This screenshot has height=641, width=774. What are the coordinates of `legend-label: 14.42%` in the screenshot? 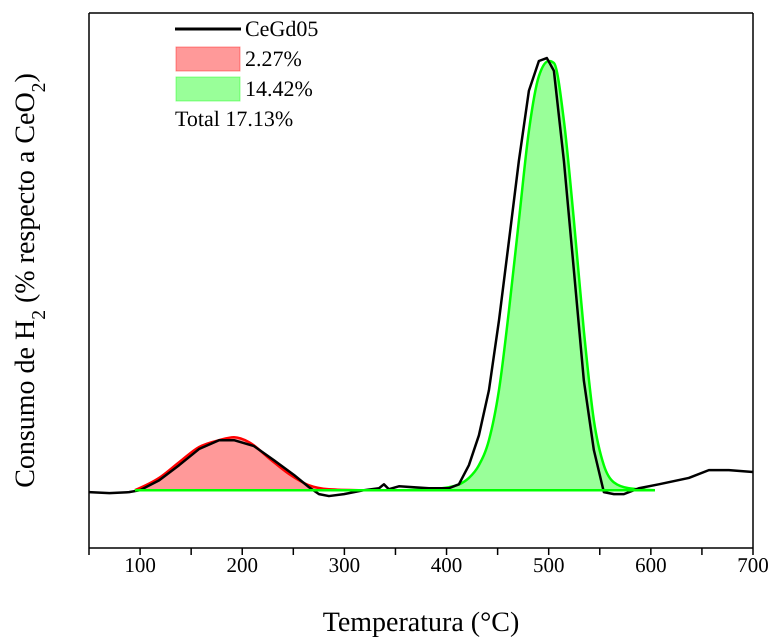 It's located at (279, 89).